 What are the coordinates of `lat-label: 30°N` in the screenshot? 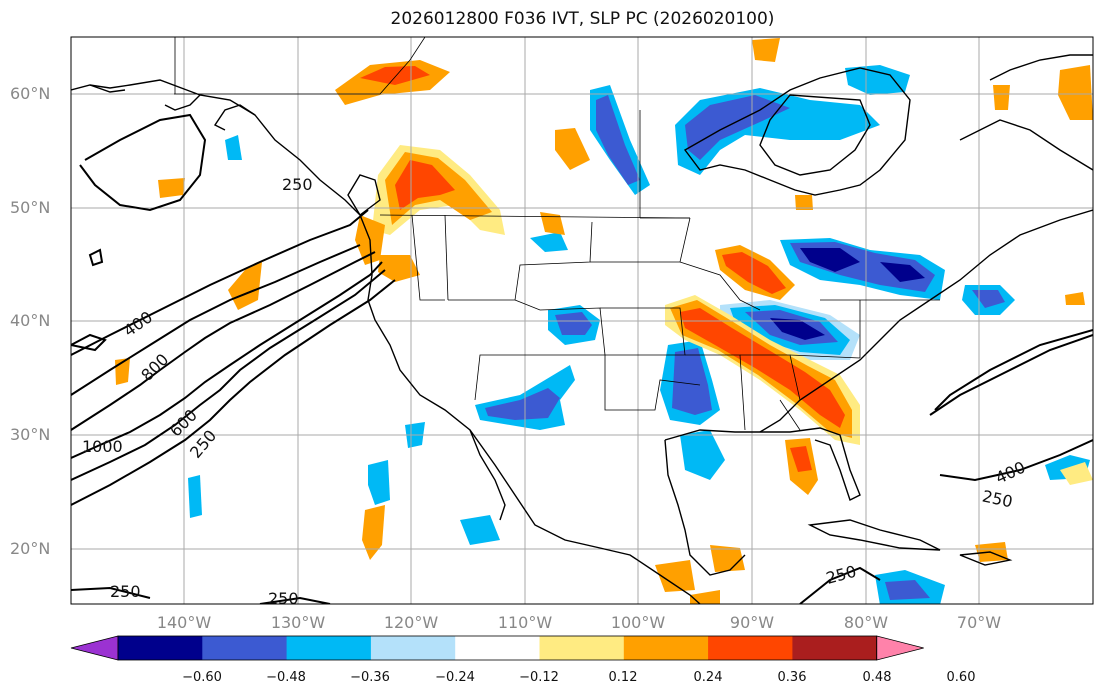 It's located at (30, 434).